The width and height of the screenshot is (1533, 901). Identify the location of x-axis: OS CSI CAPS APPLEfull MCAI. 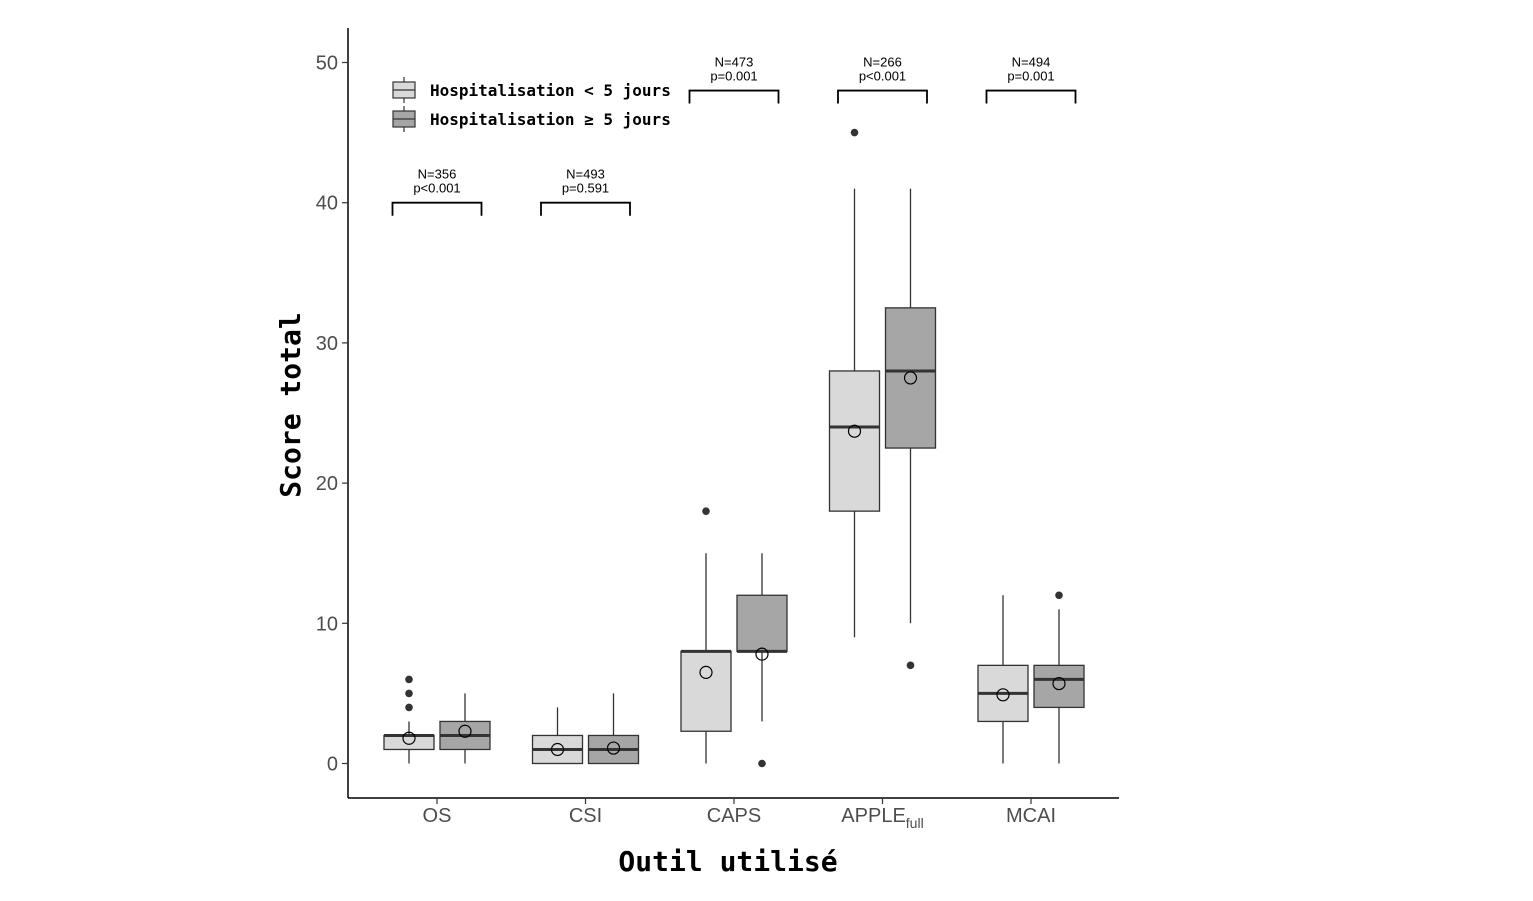
(733, 814).